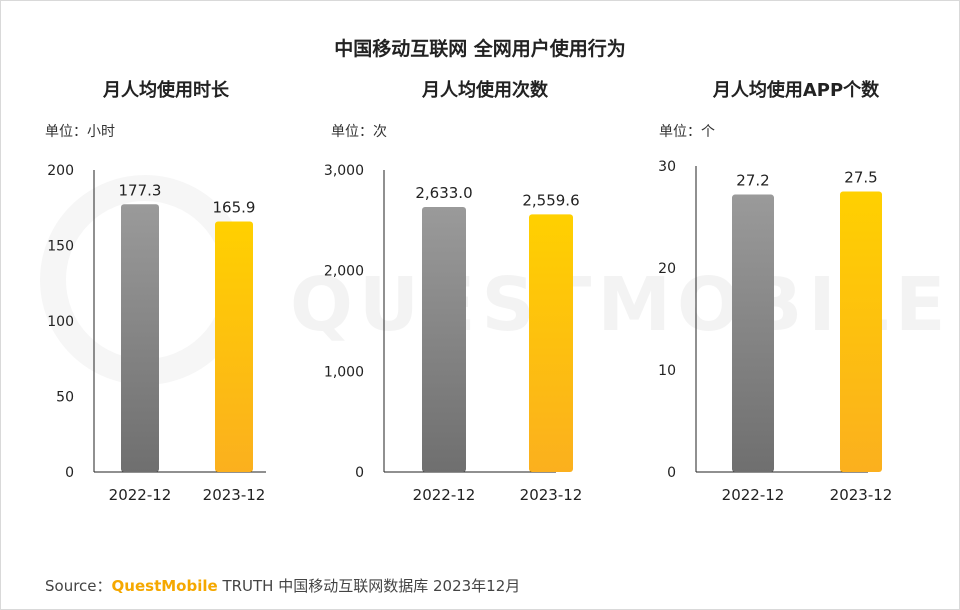 Image resolution: width=960 pixels, height=610 pixels. Describe the element at coordinates (164, 586) in the screenshot. I see `source-brand: QuestMobile` at that location.